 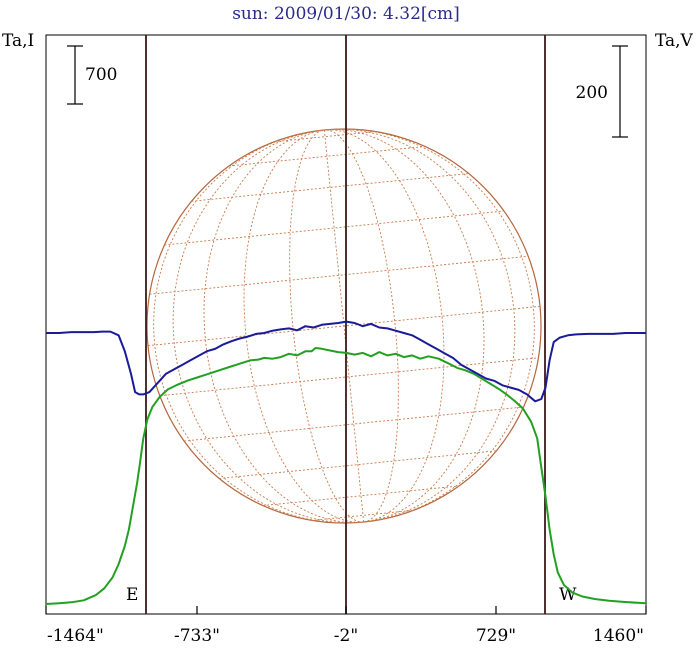 What do you see at coordinates (18, 41) in the screenshot?
I see `left-axis-label: Ta,I` at bounding box center [18, 41].